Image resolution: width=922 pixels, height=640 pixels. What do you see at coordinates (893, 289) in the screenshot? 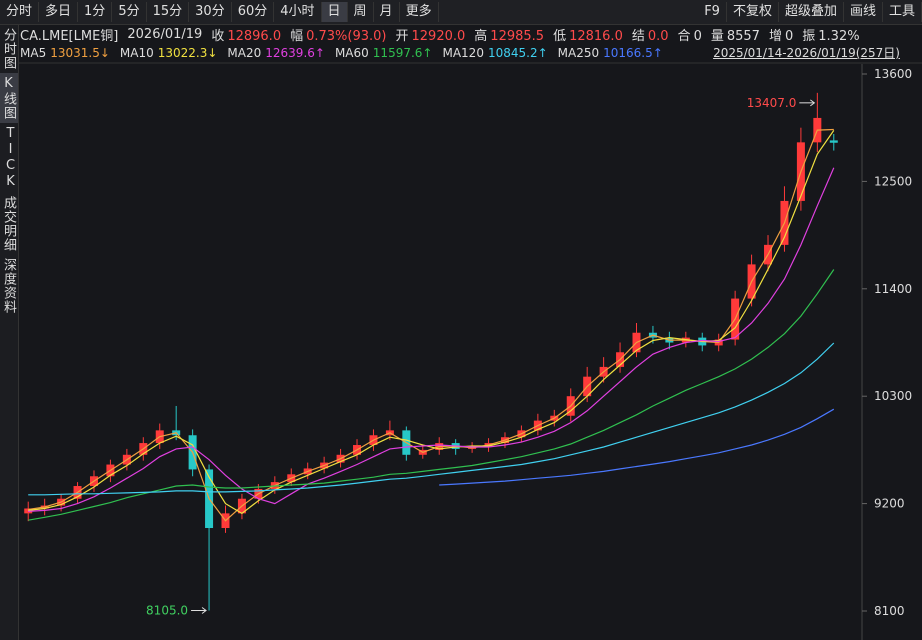
I see `y-tick-label: 11400` at bounding box center [893, 289].